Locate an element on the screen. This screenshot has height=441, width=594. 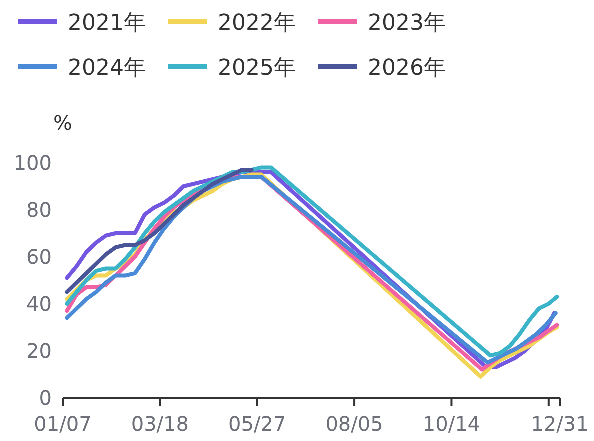
y-tick-label: 40 is located at coordinates (39, 304).